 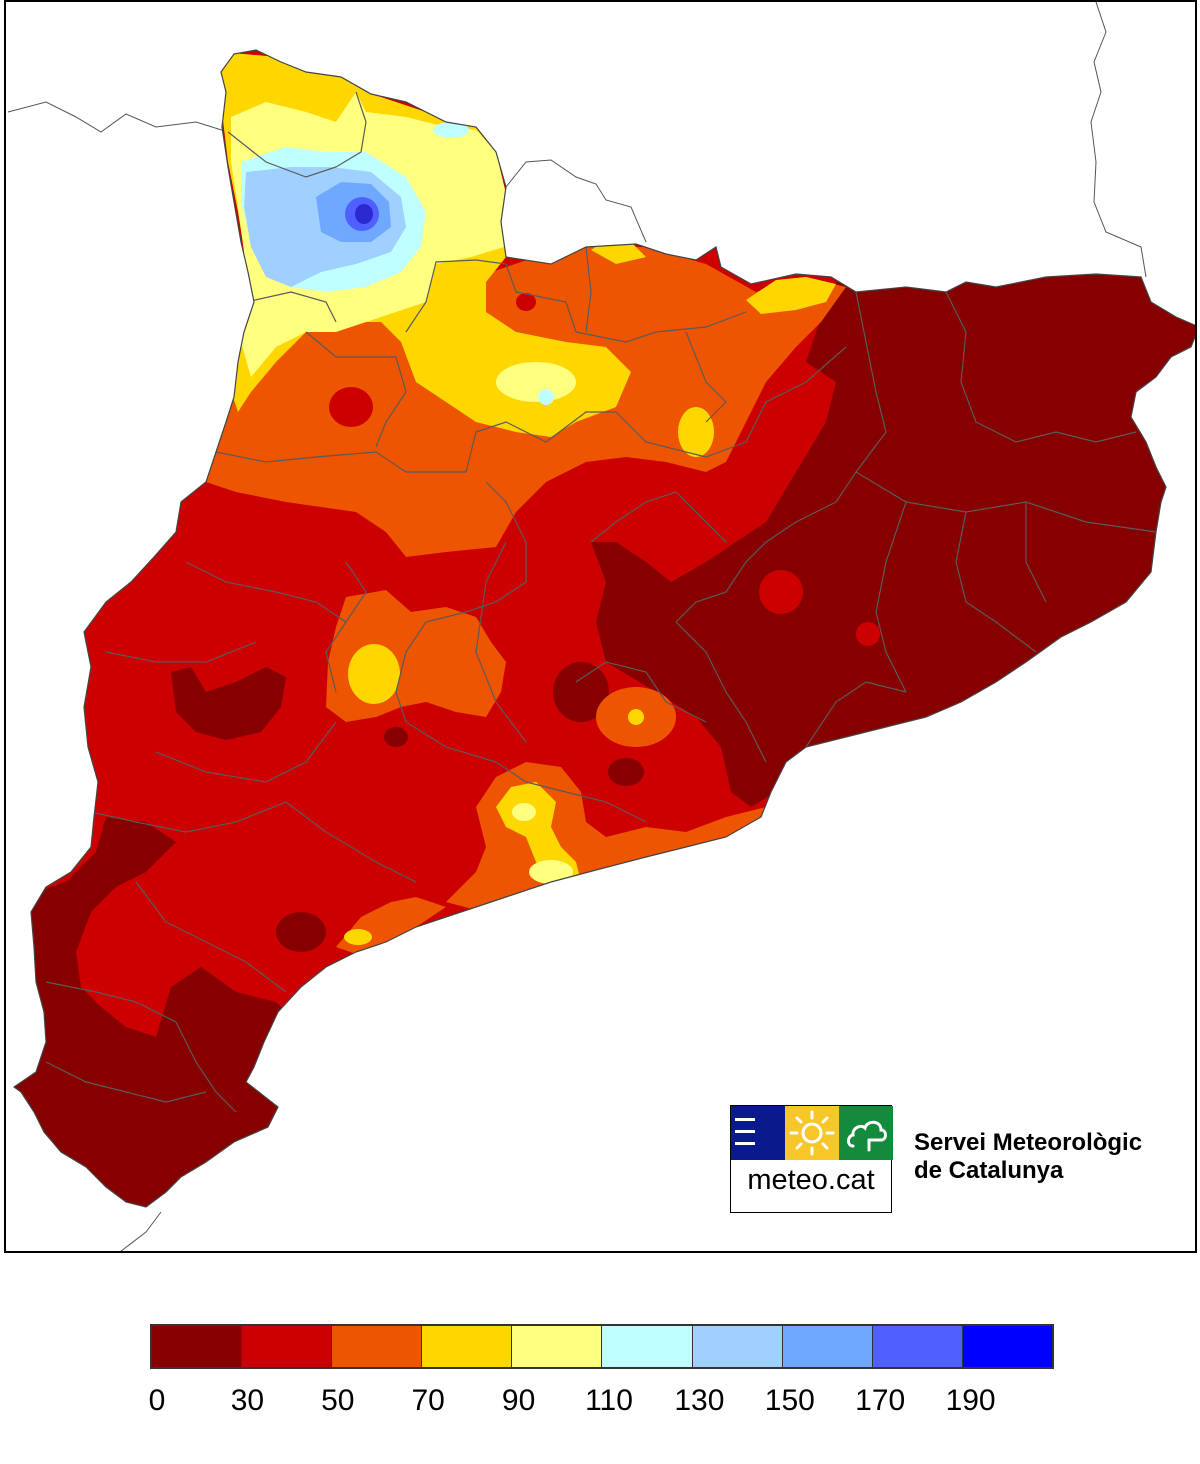 What do you see at coordinates (989, 1170) in the screenshot?
I see `organization-name-line2: de Catalunya` at bounding box center [989, 1170].